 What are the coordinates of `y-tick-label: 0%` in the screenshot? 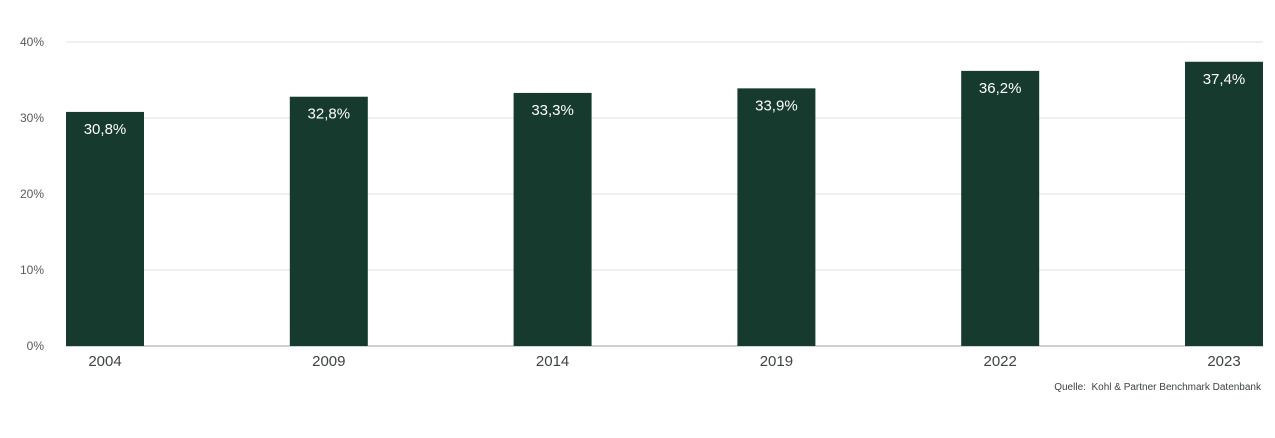 It's located at (36, 346).